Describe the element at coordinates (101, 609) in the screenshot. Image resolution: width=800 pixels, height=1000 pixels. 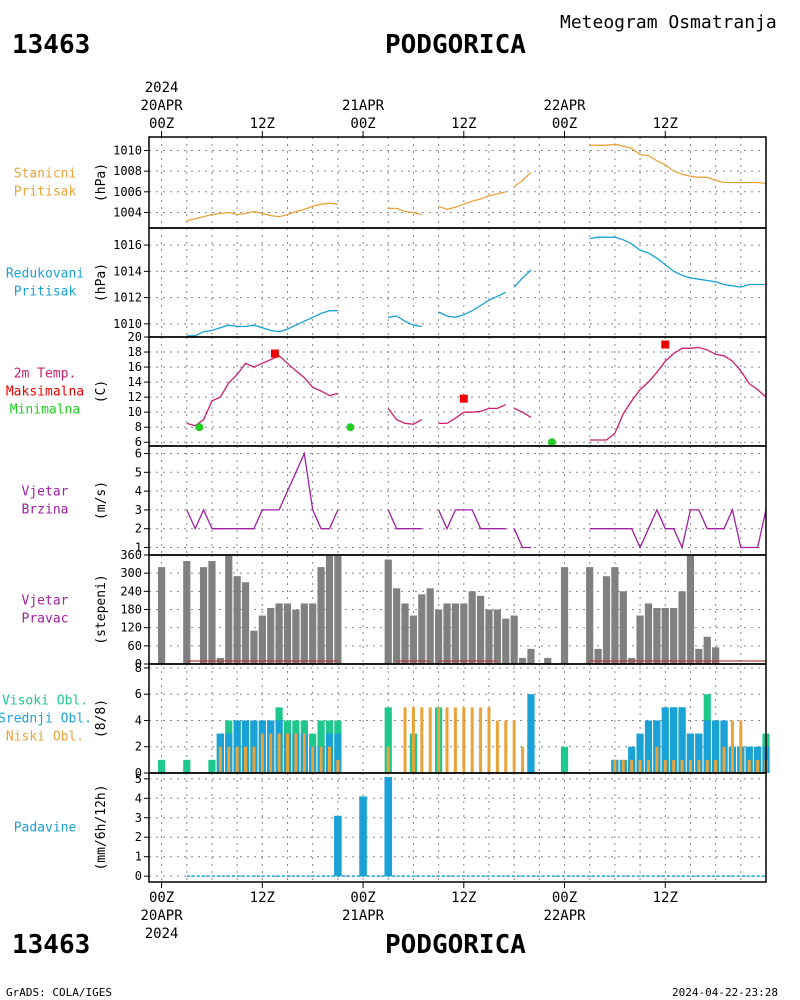
I see `y-axis-unit-label: (stepeni)` at that location.